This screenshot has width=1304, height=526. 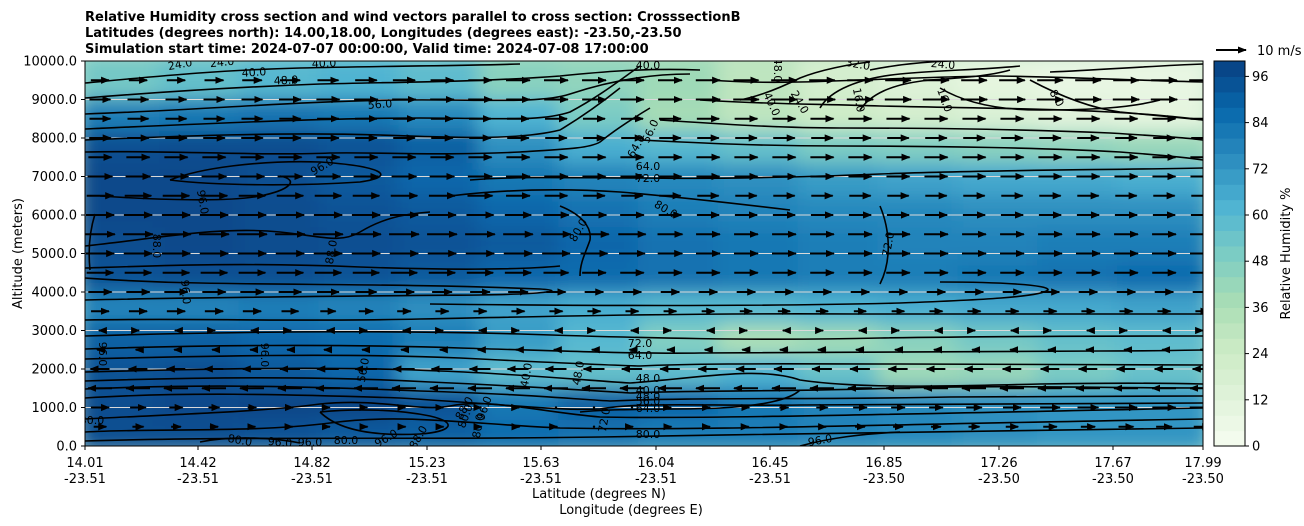 I want to click on y-tick-label: 5000.0, so click(x=55, y=254).